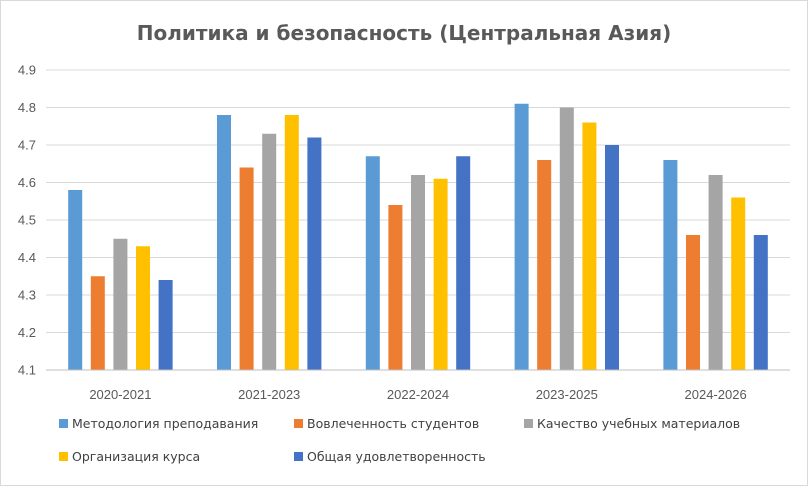 Image resolution: width=808 pixels, height=486 pixels. I want to click on x-tick-label: 2021-2023, so click(269, 394).